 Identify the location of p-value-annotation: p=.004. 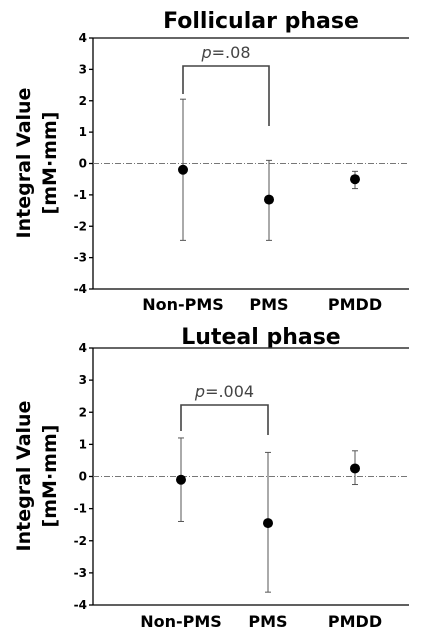
(224, 391).